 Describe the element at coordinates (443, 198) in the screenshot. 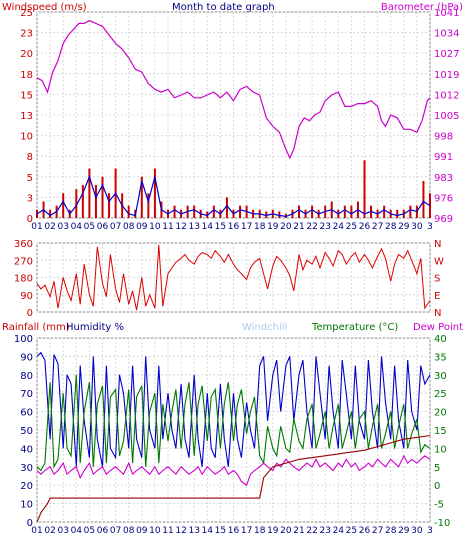

I see `right-tick-label: 976` at that location.